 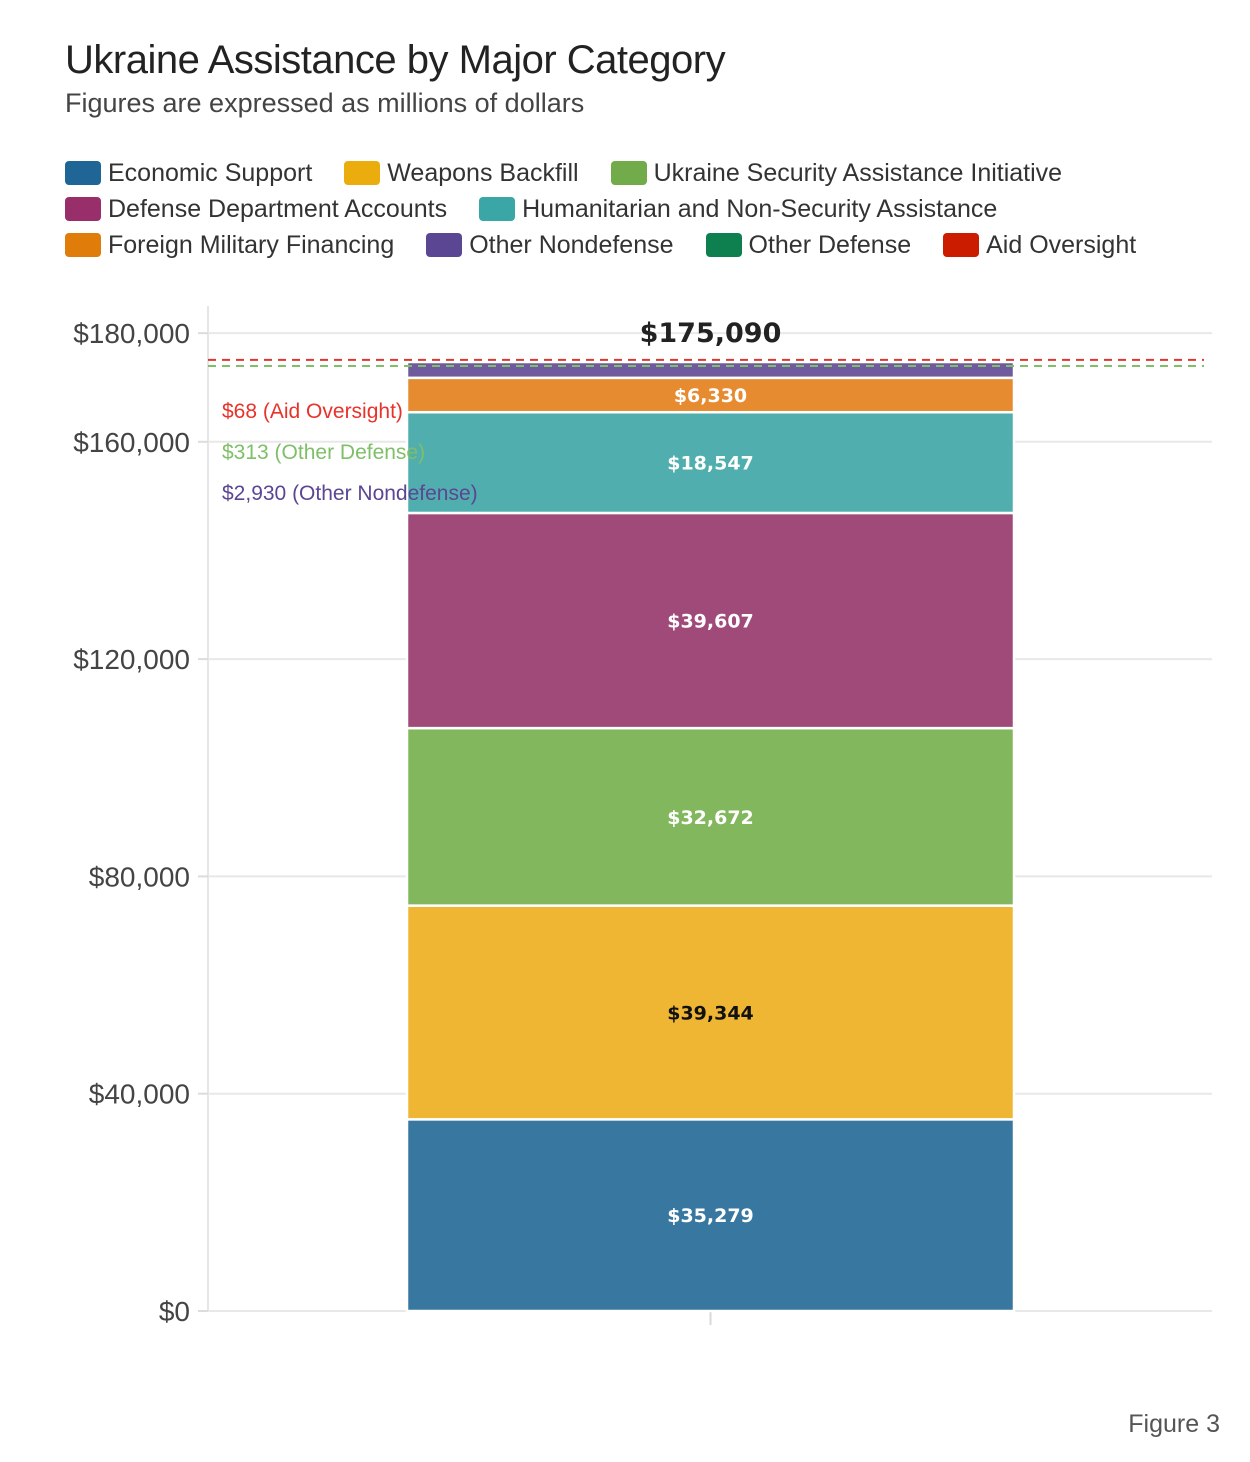 What do you see at coordinates (830, 244) in the screenshot?
I see `legend-label: Other Defense` at bounding box center [830, 244].